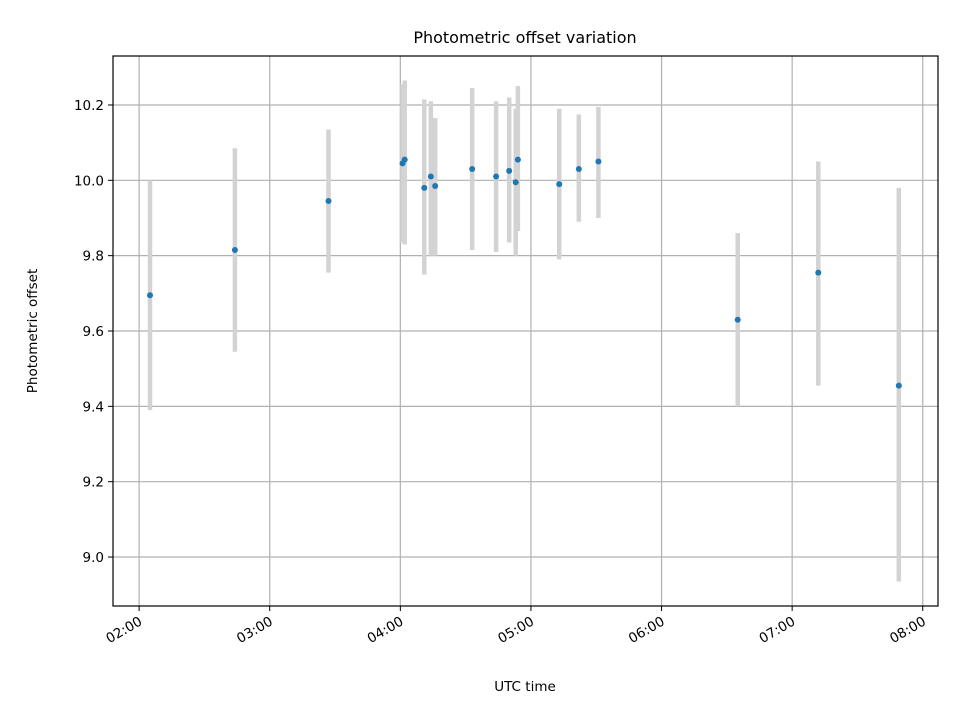  I want to click on y-tick-label: 9.2, so click(93, 483).